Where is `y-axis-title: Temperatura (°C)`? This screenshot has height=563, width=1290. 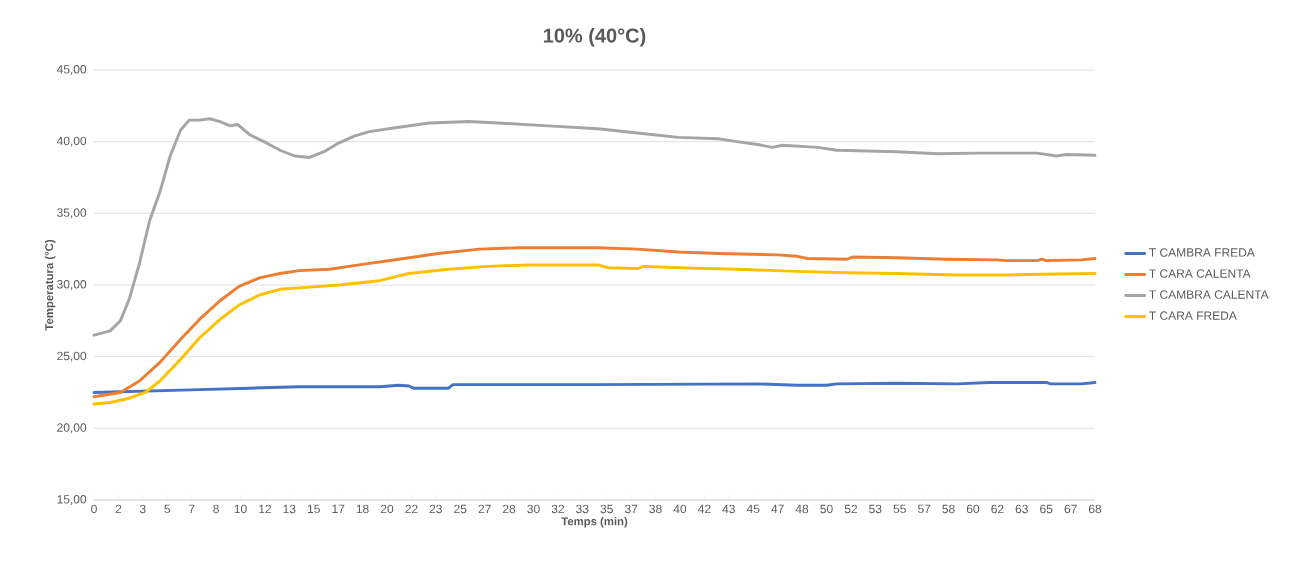
y-axis-title: Temperatura (°C) is located at coordinates (50, 285).